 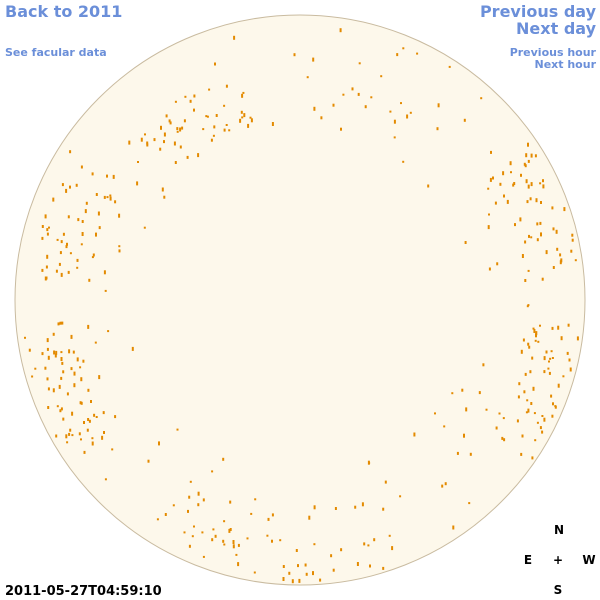 What do you see at coordinates (566, 64) in the screenshot?
I see `next-hour-link: Next hour` at bounding box center [566, 64].